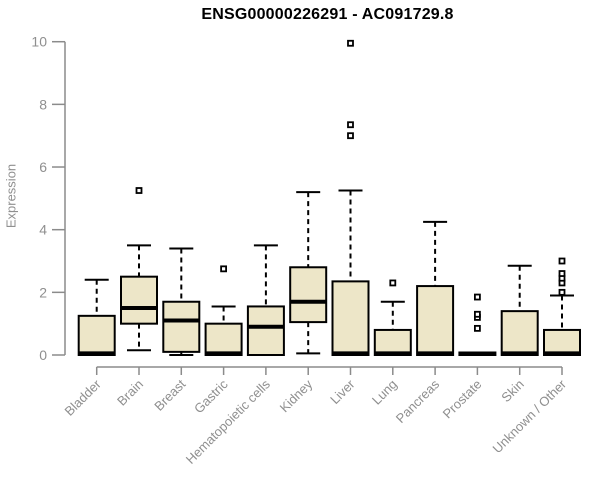 Image resolution: width=600 pixels, height=500 pixels. Describe the element at coordinates (265, 331) in the screenshot. I see `box-hematopoietic-cells` at that location.